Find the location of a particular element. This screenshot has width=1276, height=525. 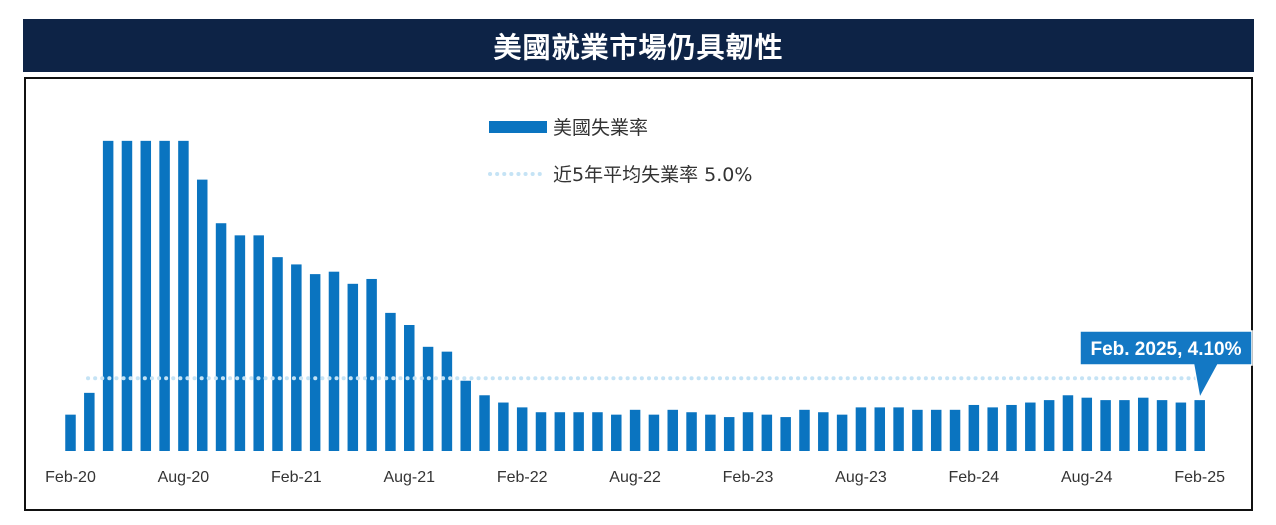

x-tick-label: Feb-23 is located at coordinates (748, 477).